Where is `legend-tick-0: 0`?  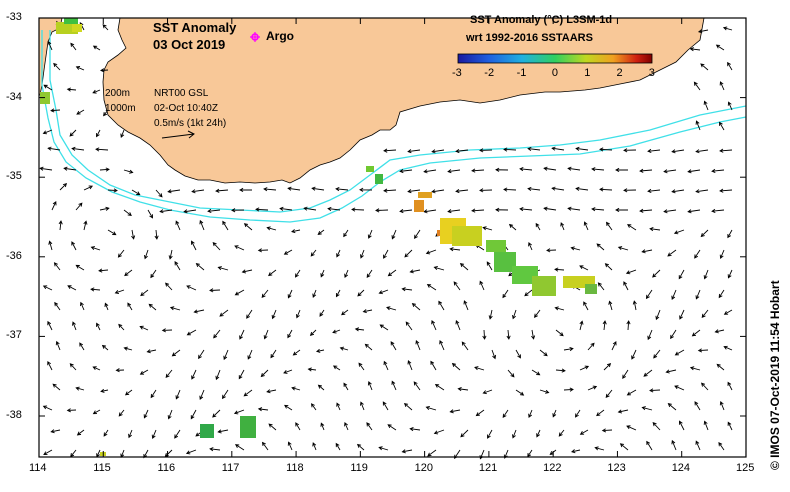 legend-tick-0: 0 is located at coordinates (555, 73).